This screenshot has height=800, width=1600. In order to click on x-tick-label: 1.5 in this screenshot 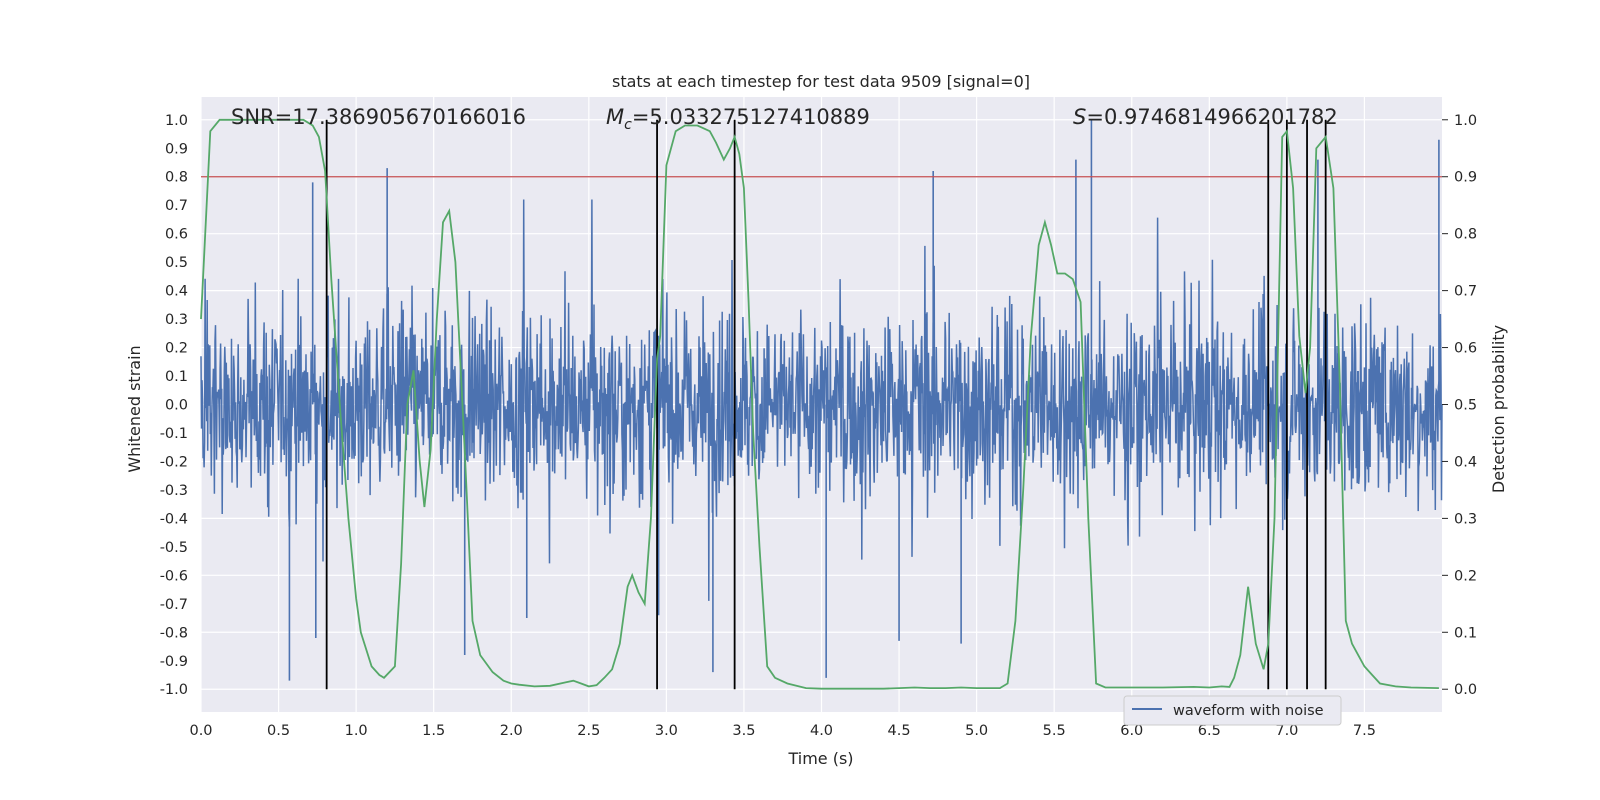, I will do `click(433, 731)`.